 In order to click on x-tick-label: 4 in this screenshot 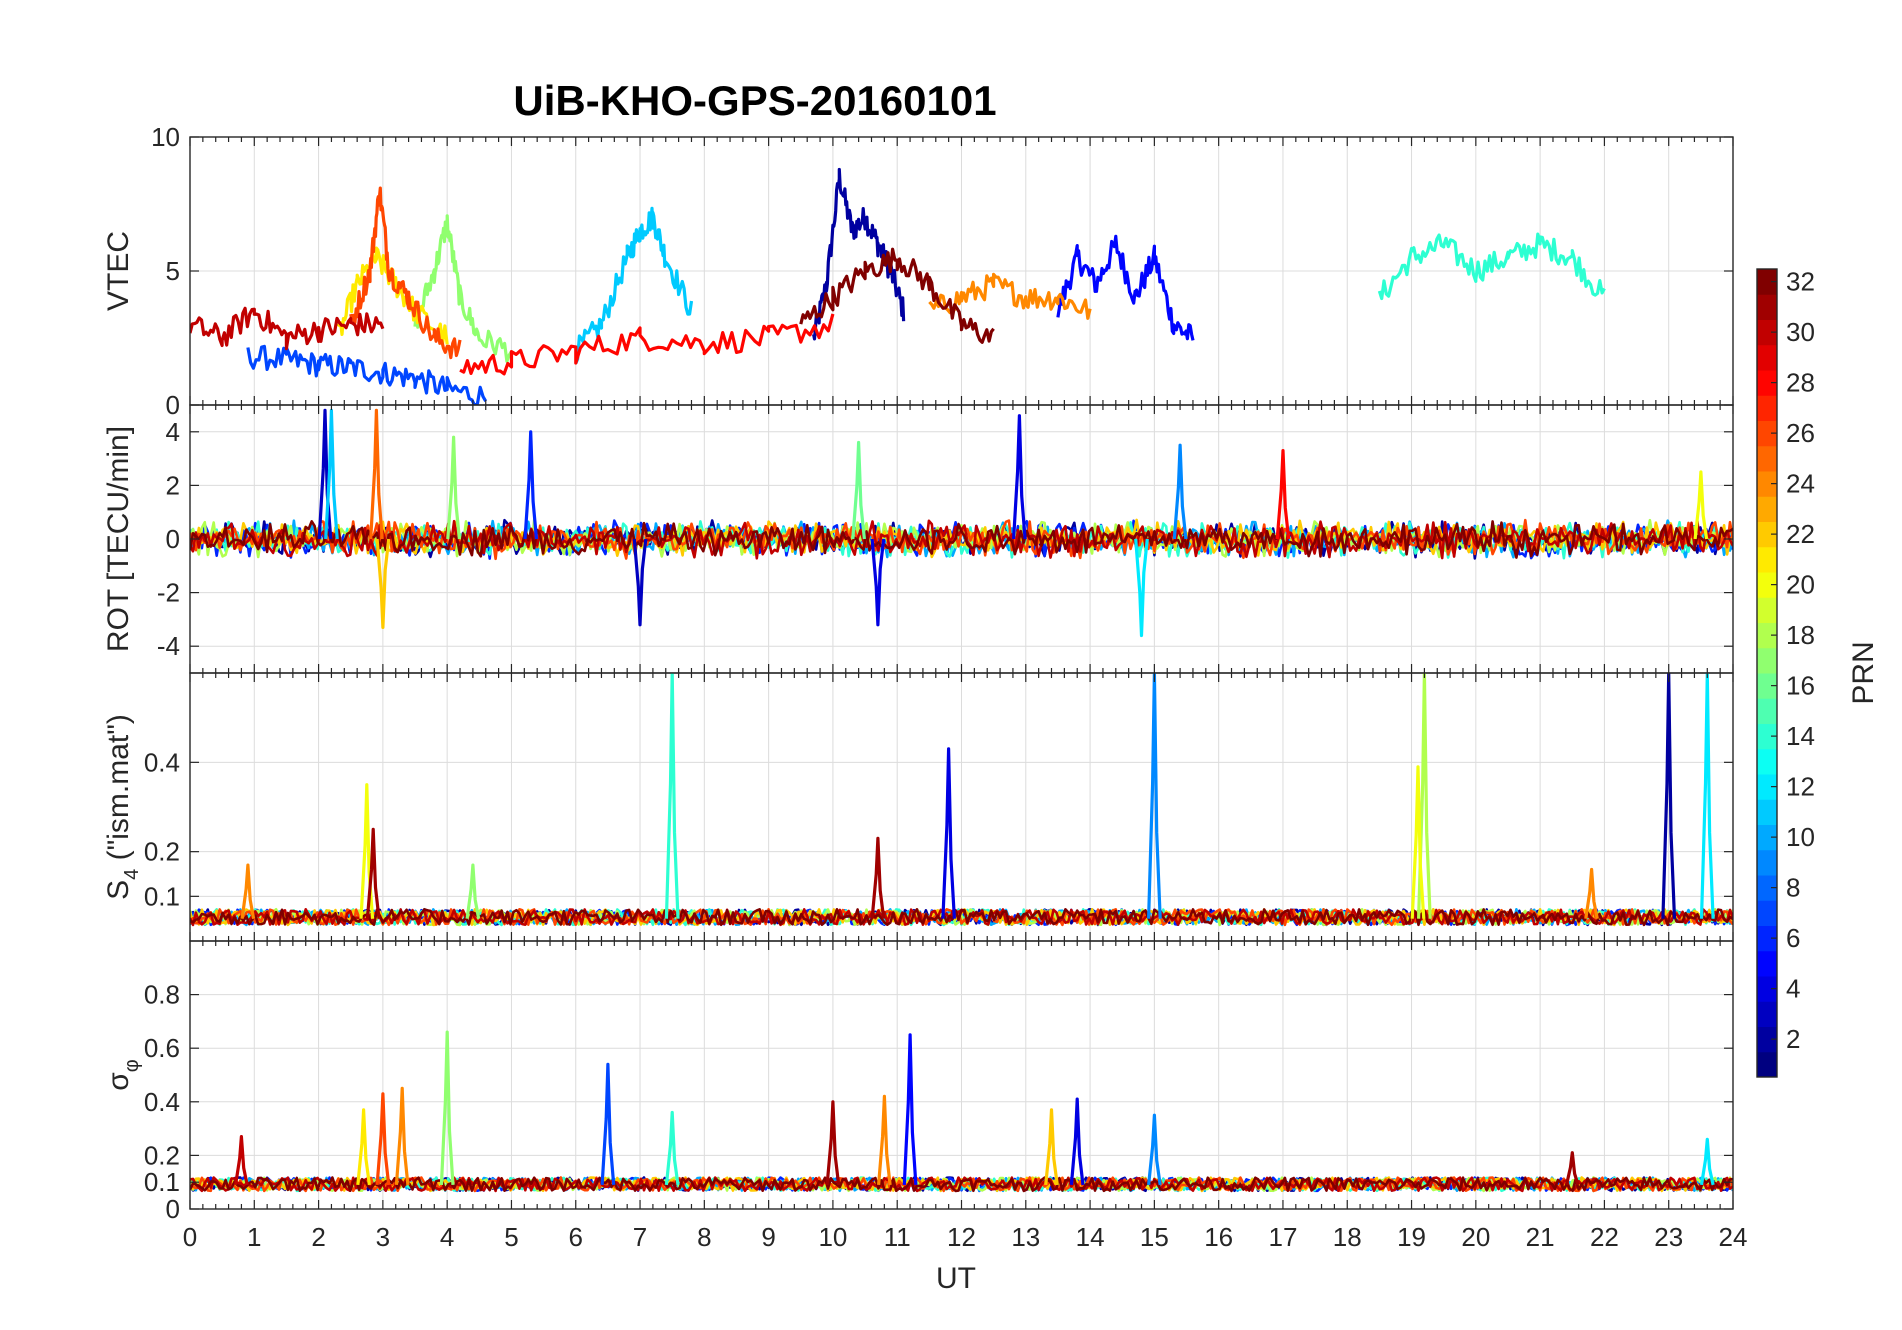, I will do `click(447, 1237)`.